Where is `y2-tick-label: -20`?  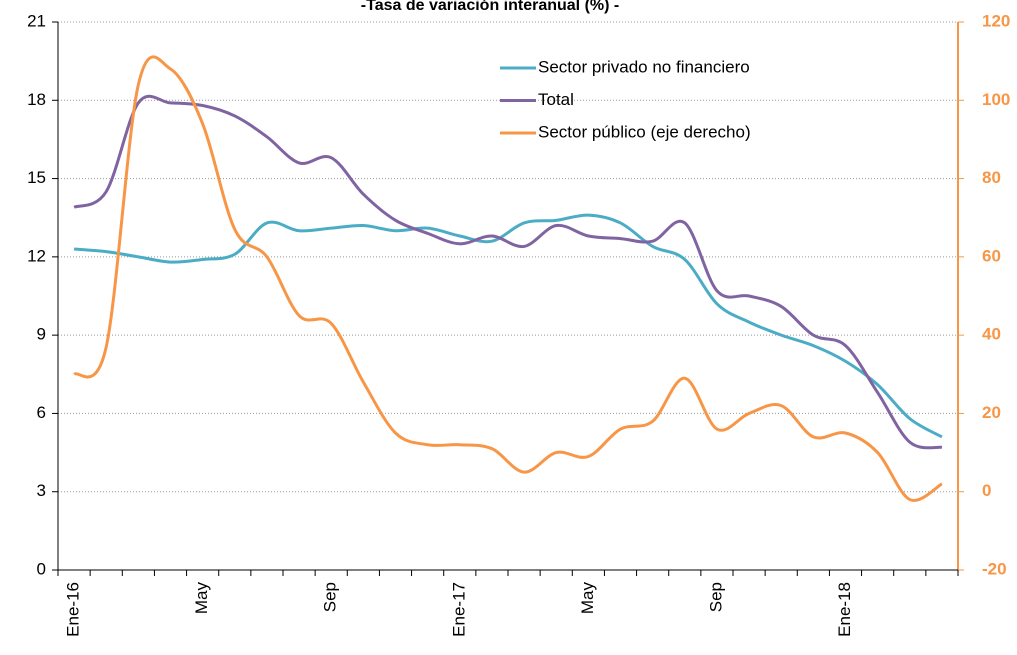
y2-tick-label: -20 is located at coordinates (994, 568).